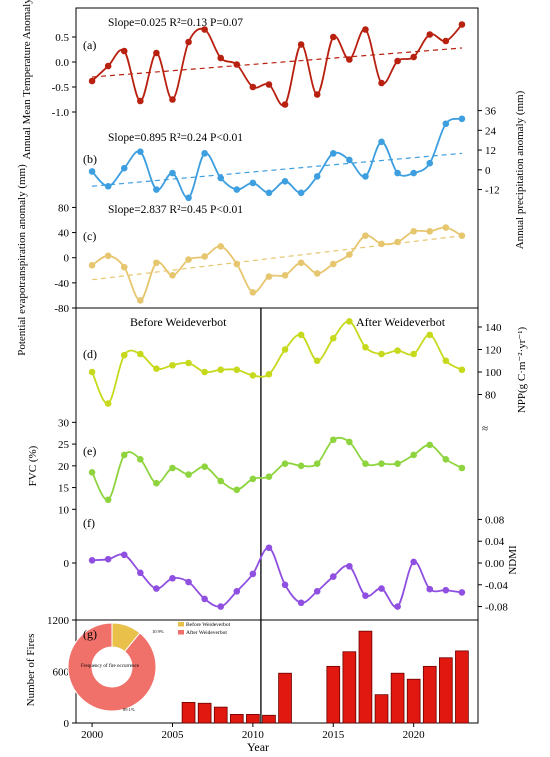 The width and height of the screenshot is (550, 757). Describe the element at coordinates (58, 621) in the screenshot. I see `panel_g-ytick-label-2: 1200` at that location.